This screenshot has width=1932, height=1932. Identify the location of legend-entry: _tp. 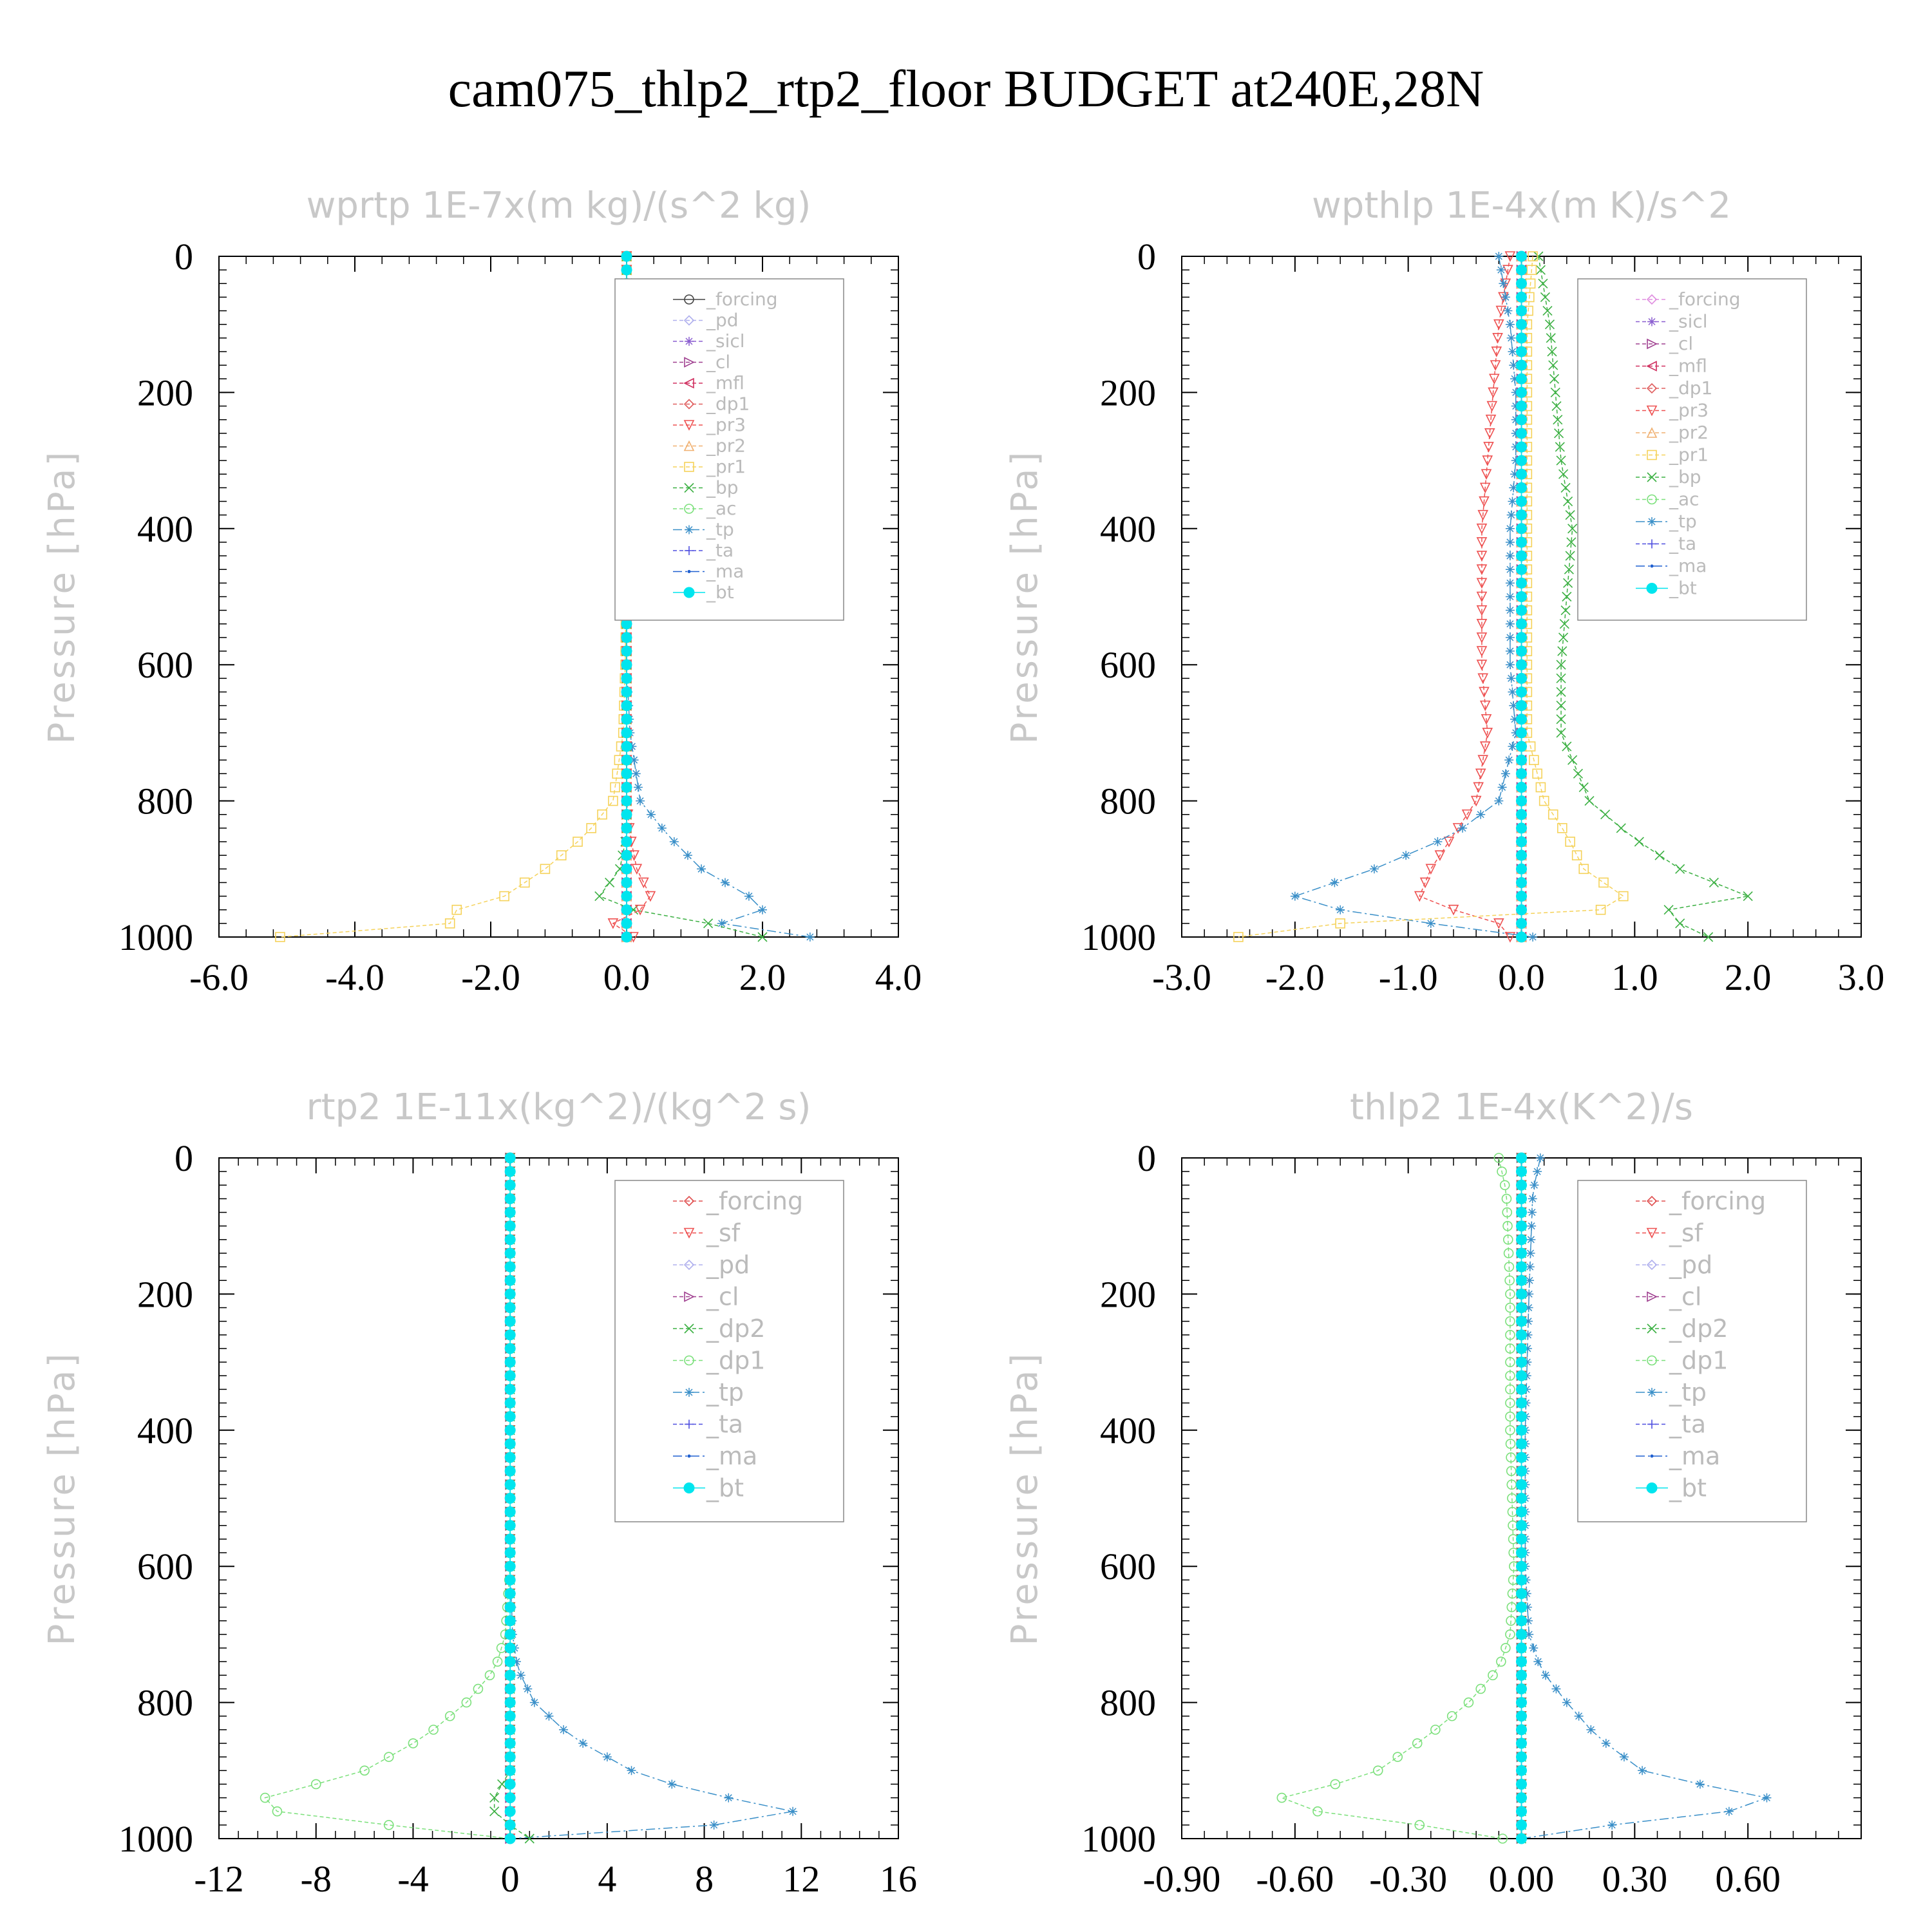
(1683, 522).